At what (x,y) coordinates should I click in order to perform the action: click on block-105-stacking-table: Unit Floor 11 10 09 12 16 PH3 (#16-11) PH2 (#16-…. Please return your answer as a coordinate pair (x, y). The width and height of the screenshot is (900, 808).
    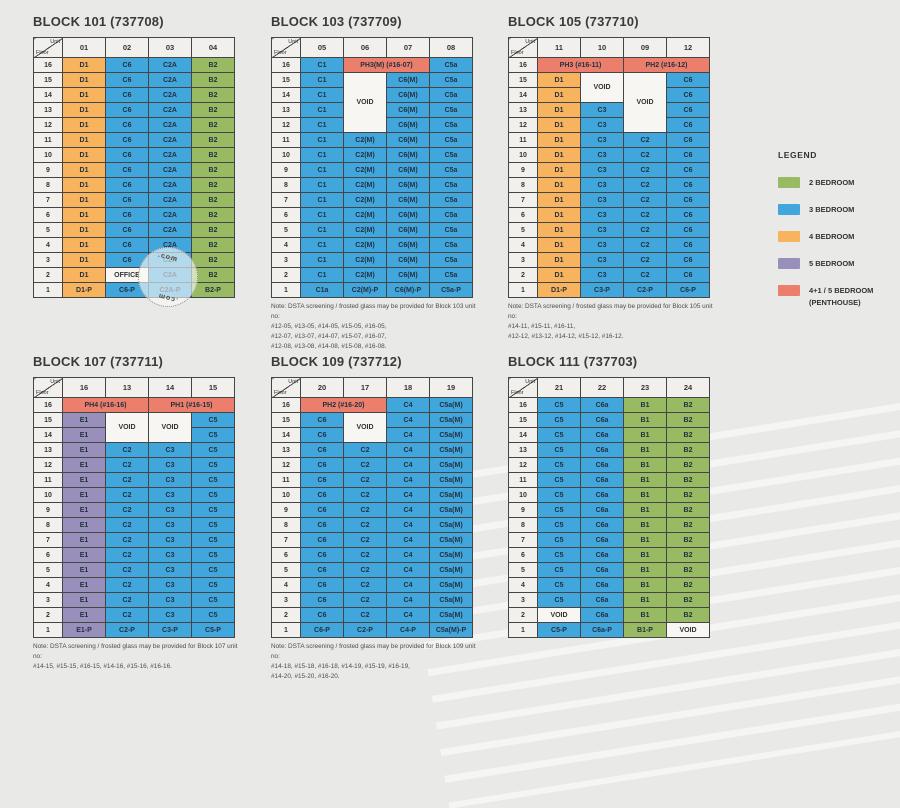
    Looking at the image, I should click on (609, 167).